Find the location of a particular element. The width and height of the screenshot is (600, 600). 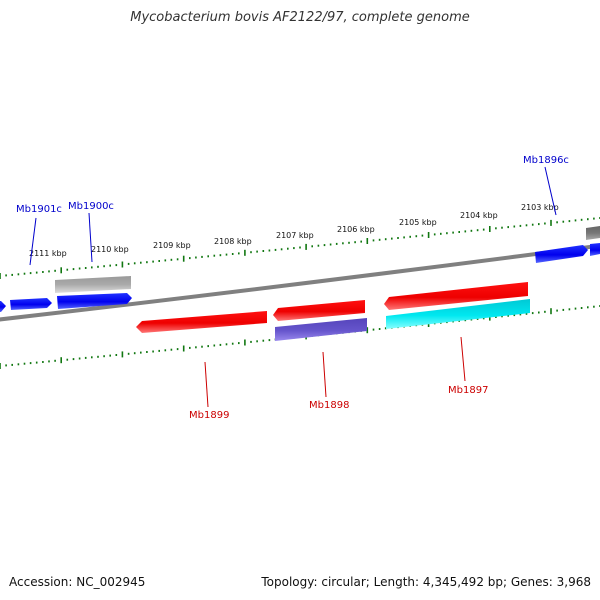

gene-label-mb1896c: Mb1896c is located at coordinates (546, 160).